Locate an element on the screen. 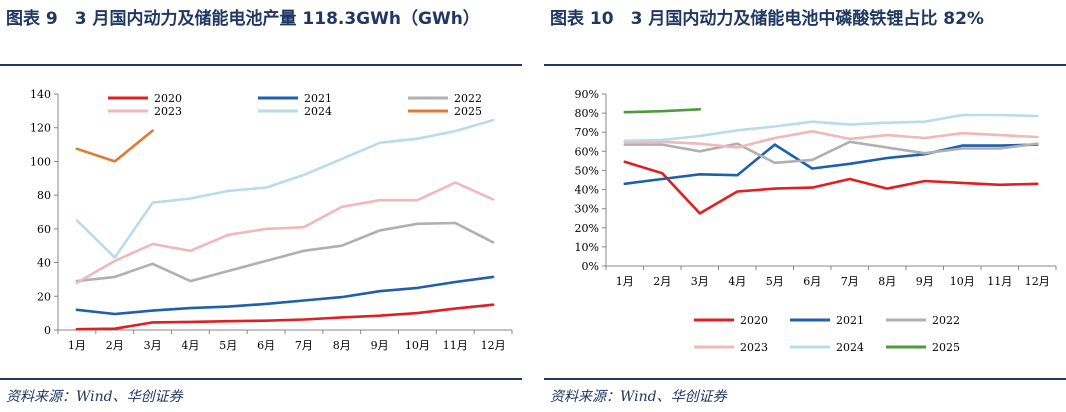 Image resolution: width=1066 pixels, height=412 pixels. y-tick-label: 80 is located at coordinates (44, 195).